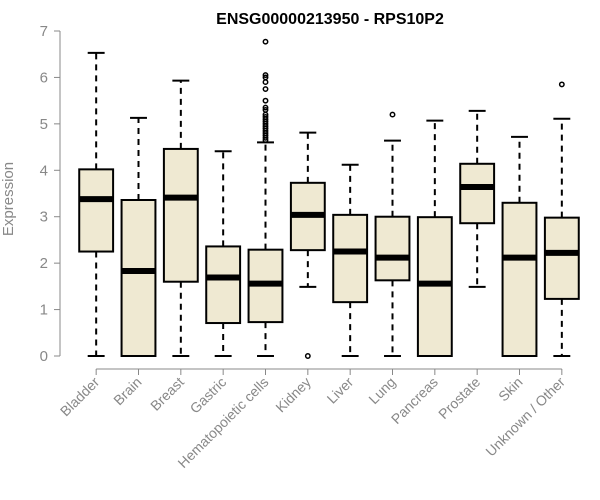 This screenshot has height=500, width=600. What do you see at coordinates (80, 397) in the screenshot?
I see `x-tick-label: Bladder` at bounding box center [80, 397].